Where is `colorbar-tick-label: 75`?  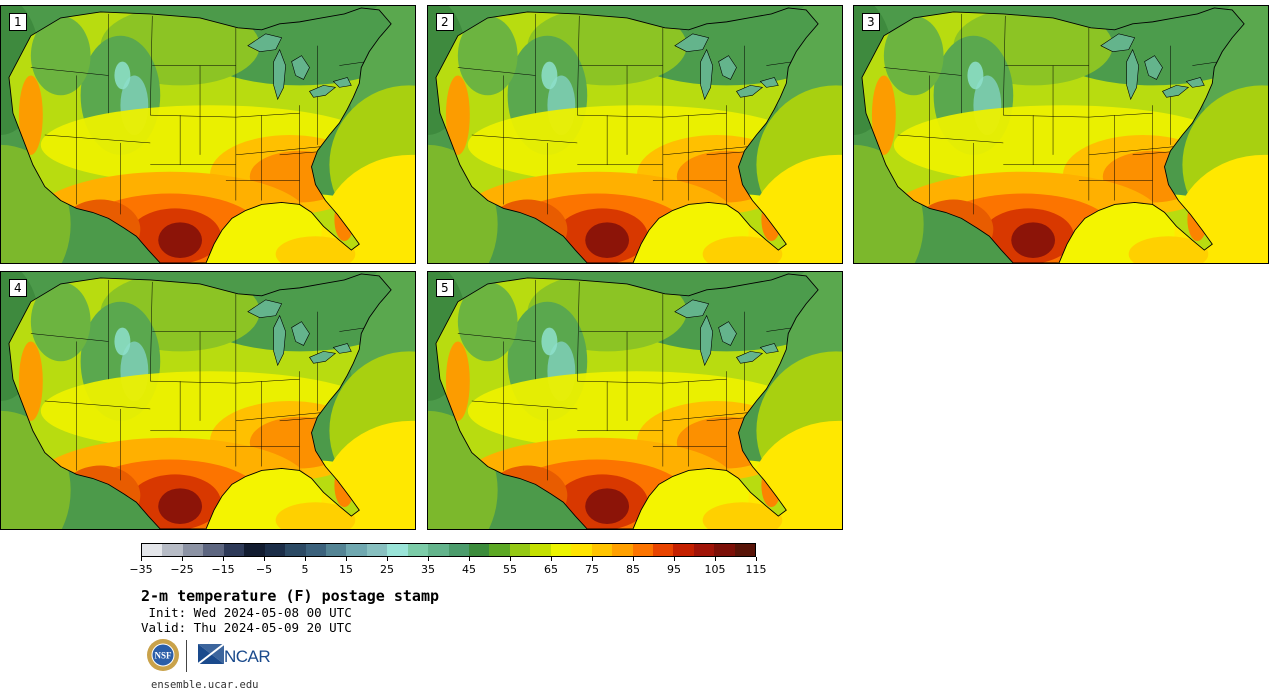 colorbar-tick-label: 75 is located at coordinates (592, 569).